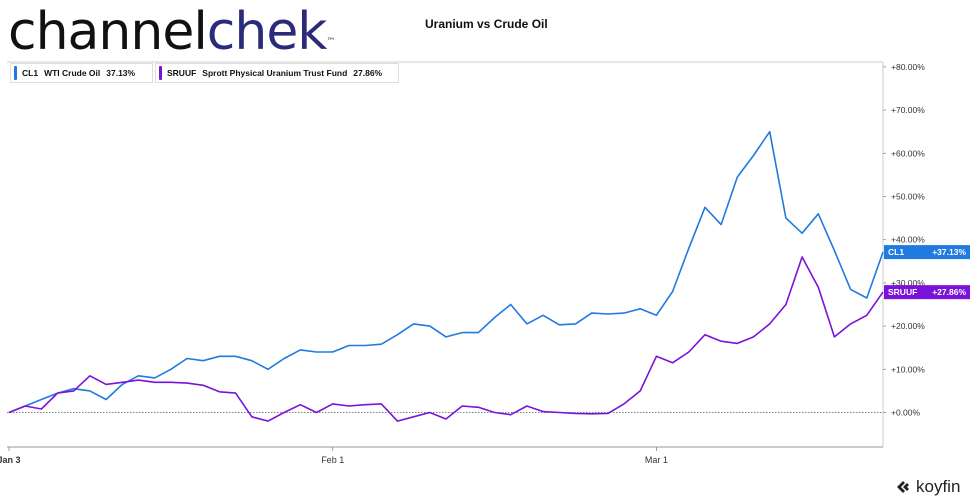 The image size is (975, 504). I want to click on end-label-cl1: CL1 +37.13%, so click(927, 252).